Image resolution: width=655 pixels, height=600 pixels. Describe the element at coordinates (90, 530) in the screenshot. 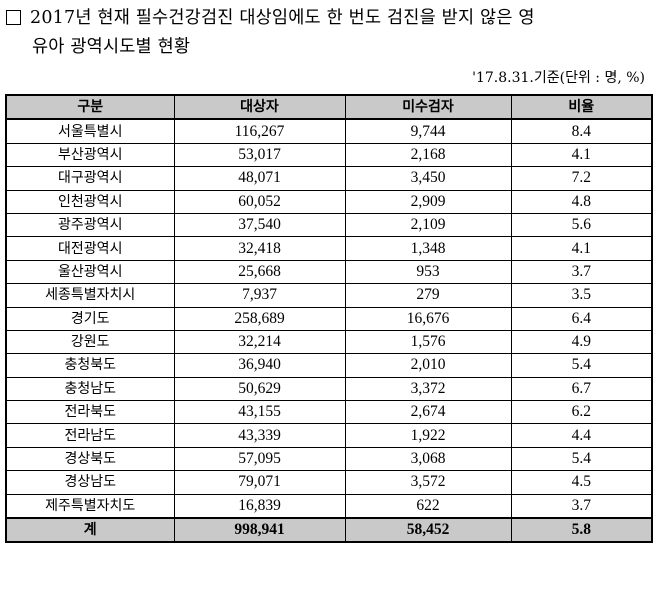

I see `region-cell: 계` at that location.